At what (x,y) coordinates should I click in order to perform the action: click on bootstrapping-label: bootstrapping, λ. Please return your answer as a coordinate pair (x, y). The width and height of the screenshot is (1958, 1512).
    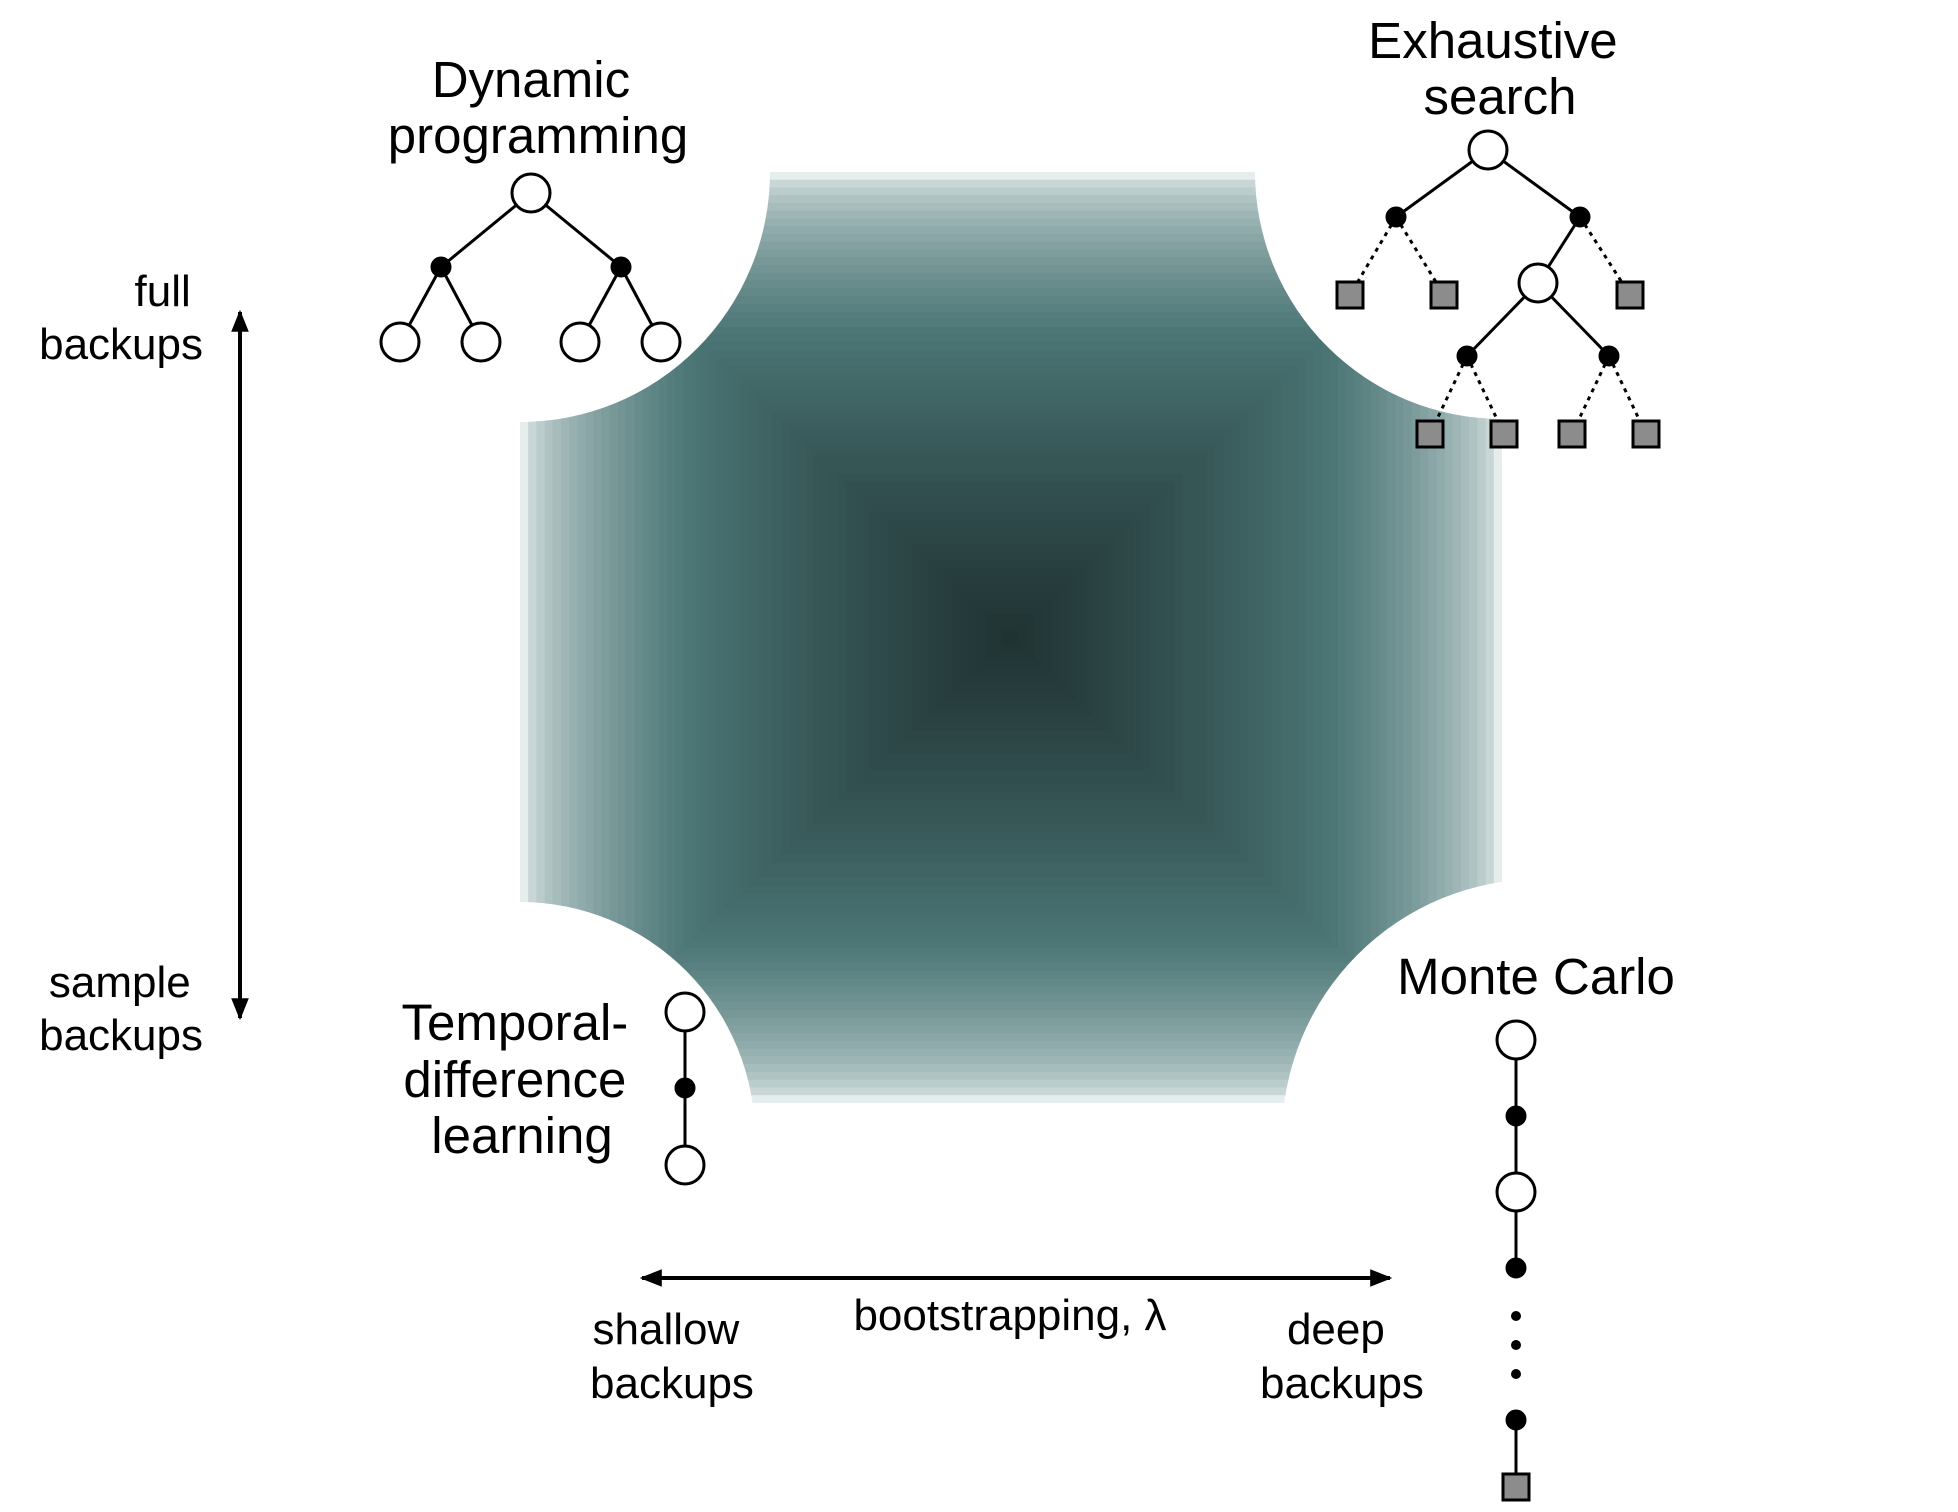
    Looking at the image, I should click on (1009, 1315).